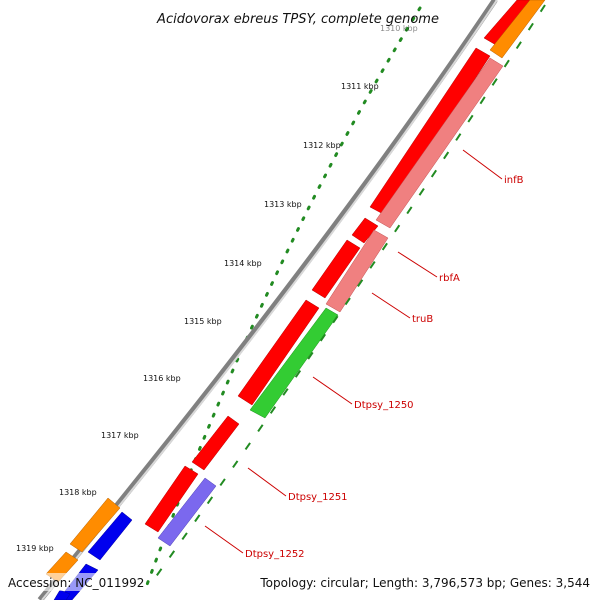 The width and height of the screenshot is (600, 600). What do you see at coordinates (399, 28) in the screenshot?
I see `tick-label-1310: 1310 kbp` at bounding box center [399, 28].